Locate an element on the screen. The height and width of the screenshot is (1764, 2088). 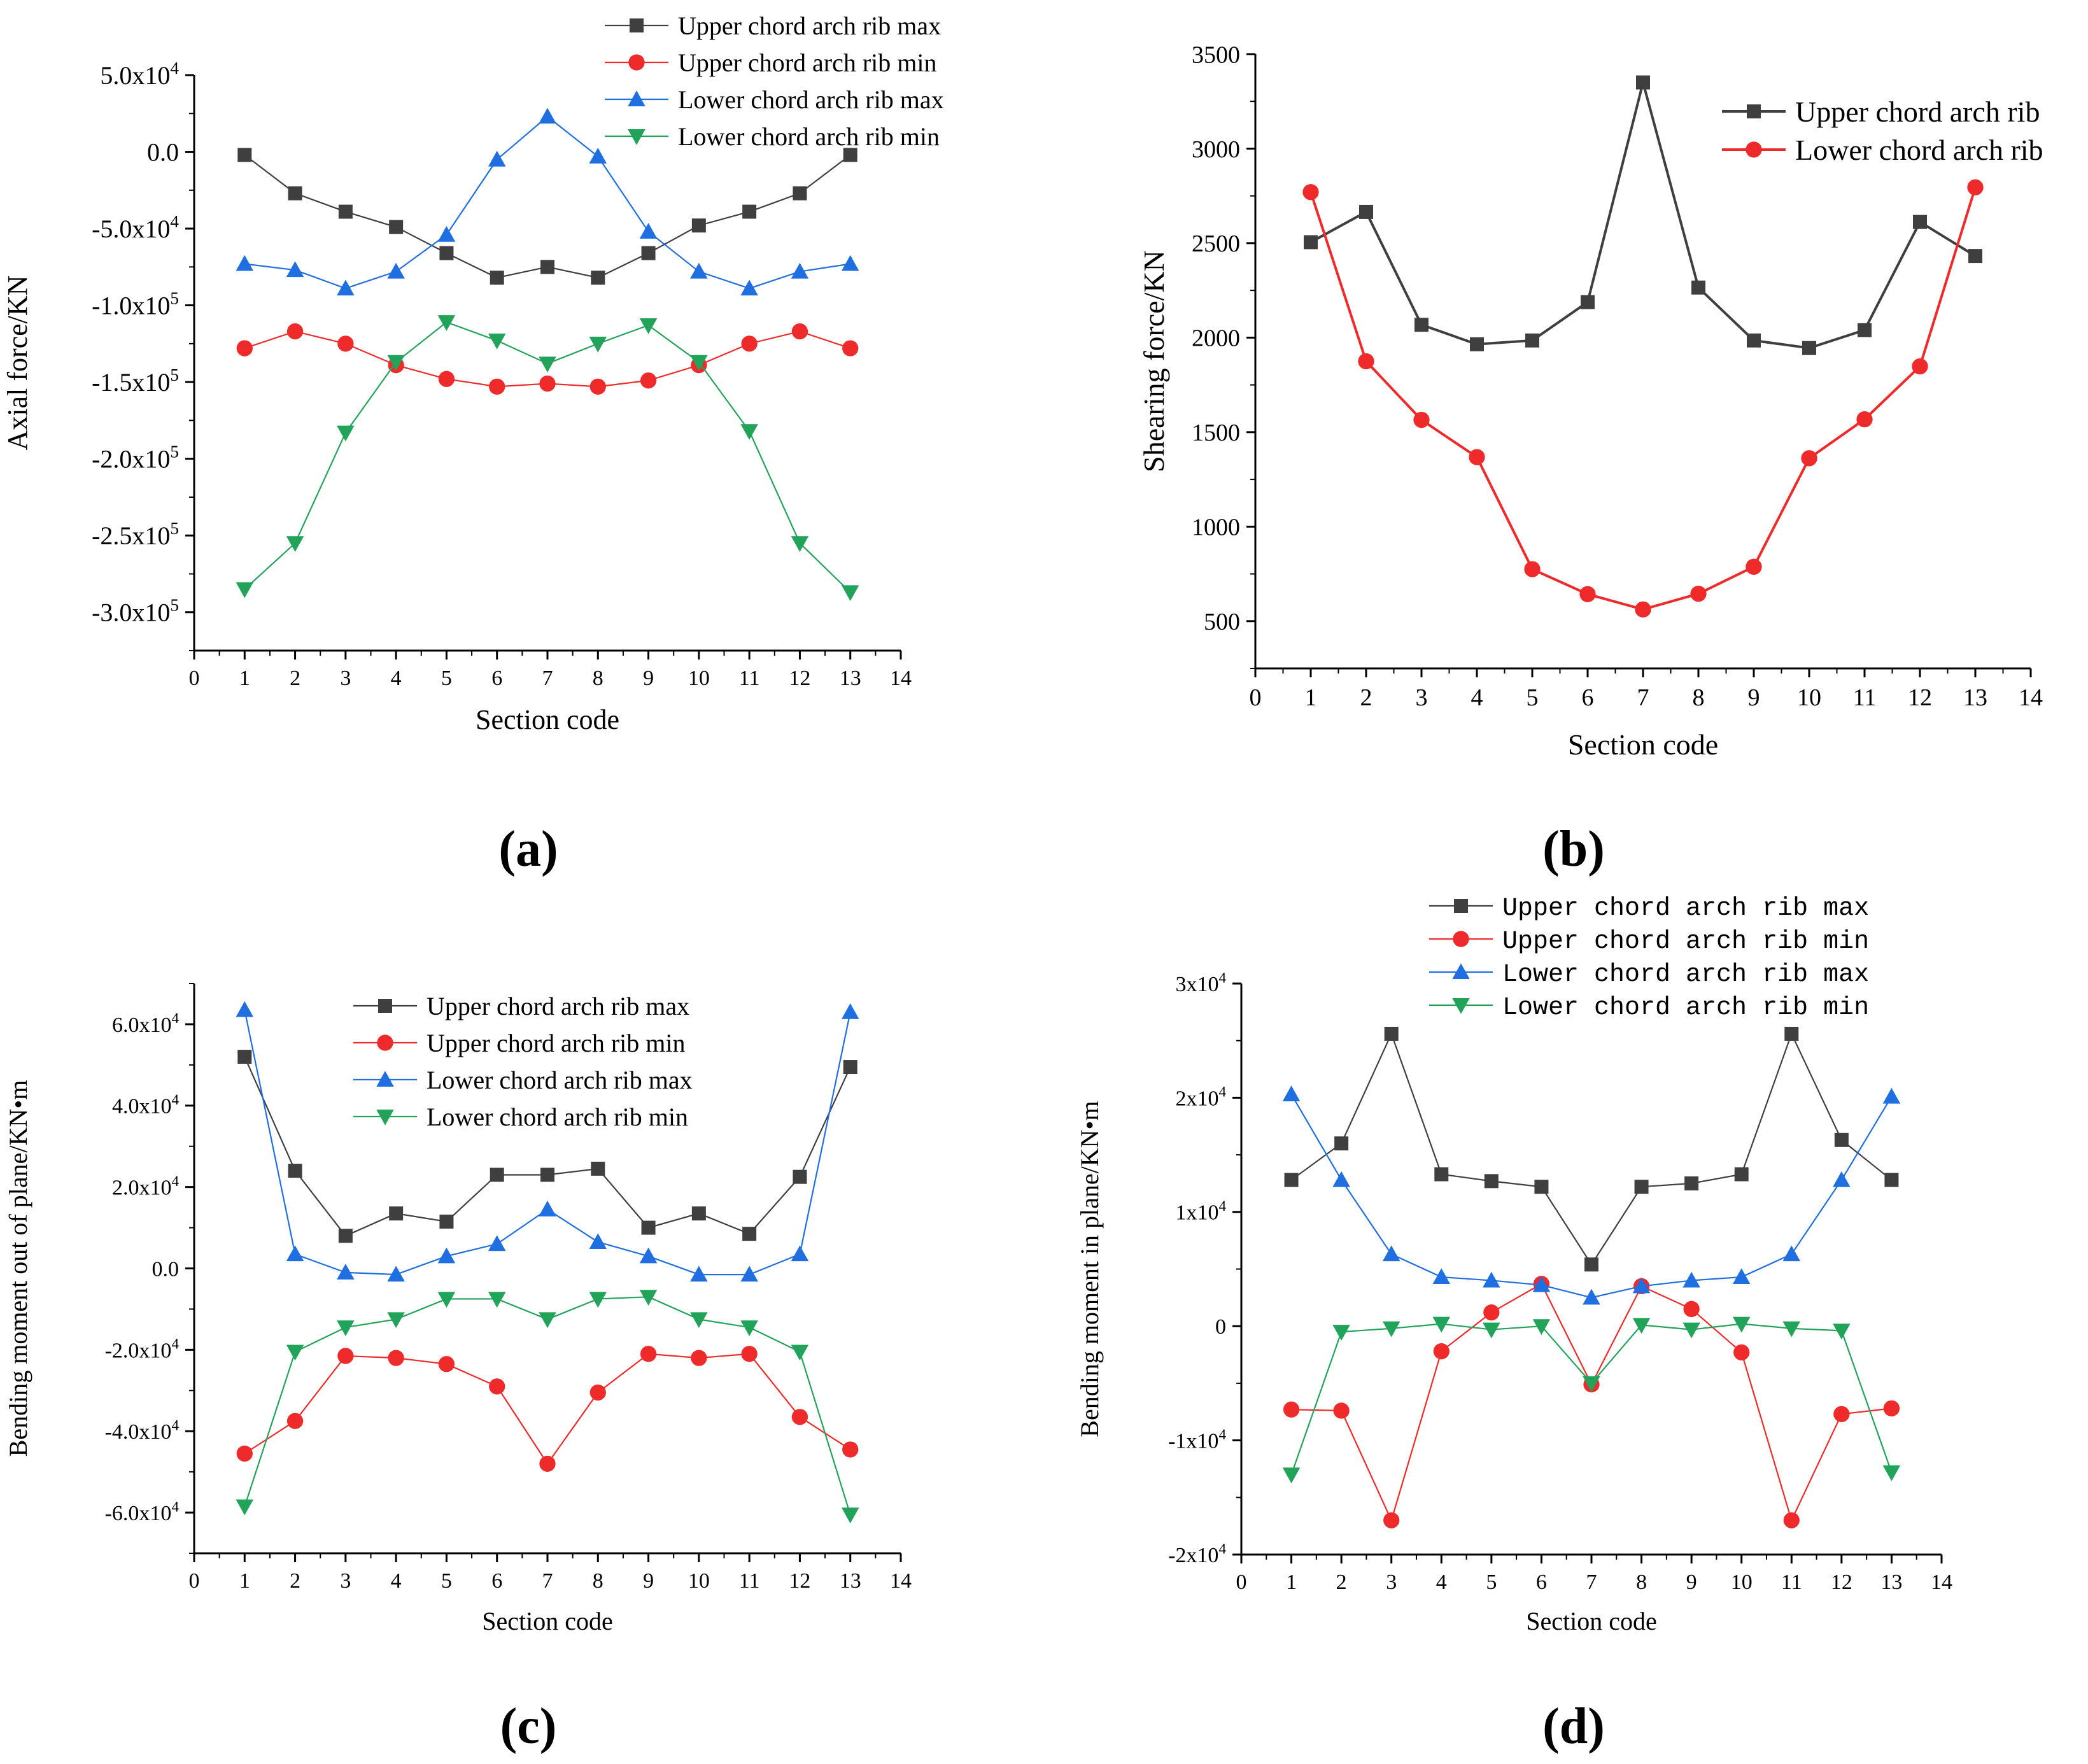
x-tick-label-b: 7 is located at coordinates (1643, 698).